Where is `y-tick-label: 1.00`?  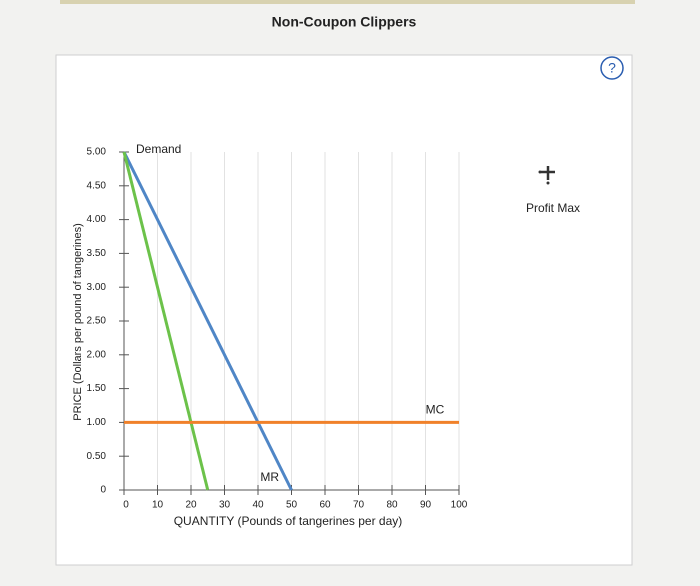 y-tick-label: 1.00 is located at coordinates (97, 422).